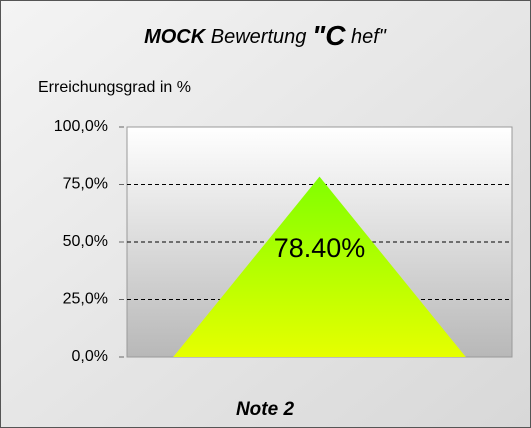 The width and height of the screenshot is (531, 428). Describe the element at coordinates (85, 241) in the screenshot. I see `y-tick-label: 50,0%` at that location.